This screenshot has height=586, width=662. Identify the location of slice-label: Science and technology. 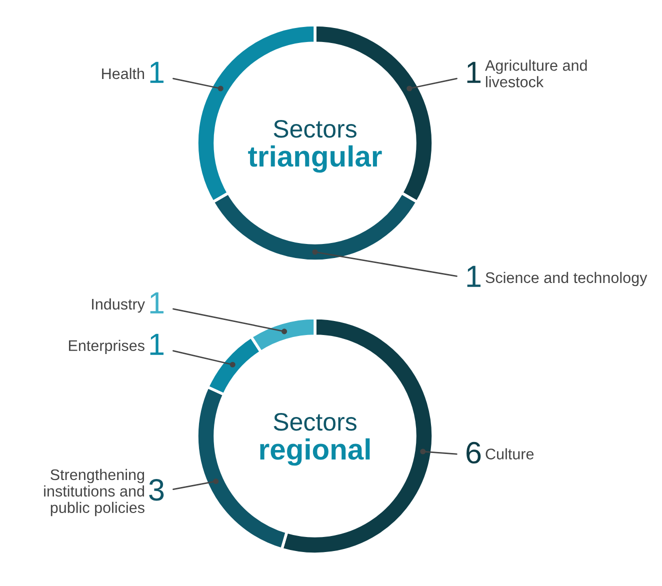
(567, 279).